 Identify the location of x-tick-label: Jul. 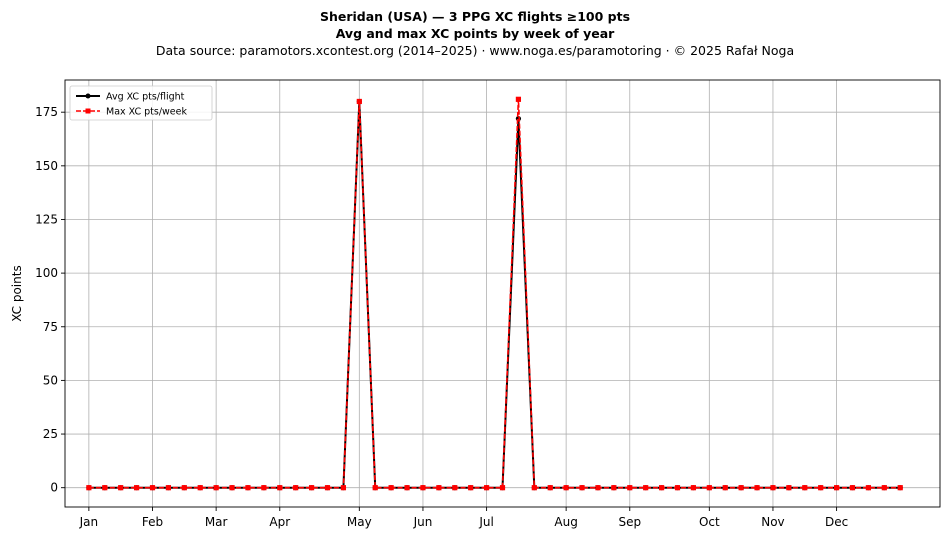
(485, 522).